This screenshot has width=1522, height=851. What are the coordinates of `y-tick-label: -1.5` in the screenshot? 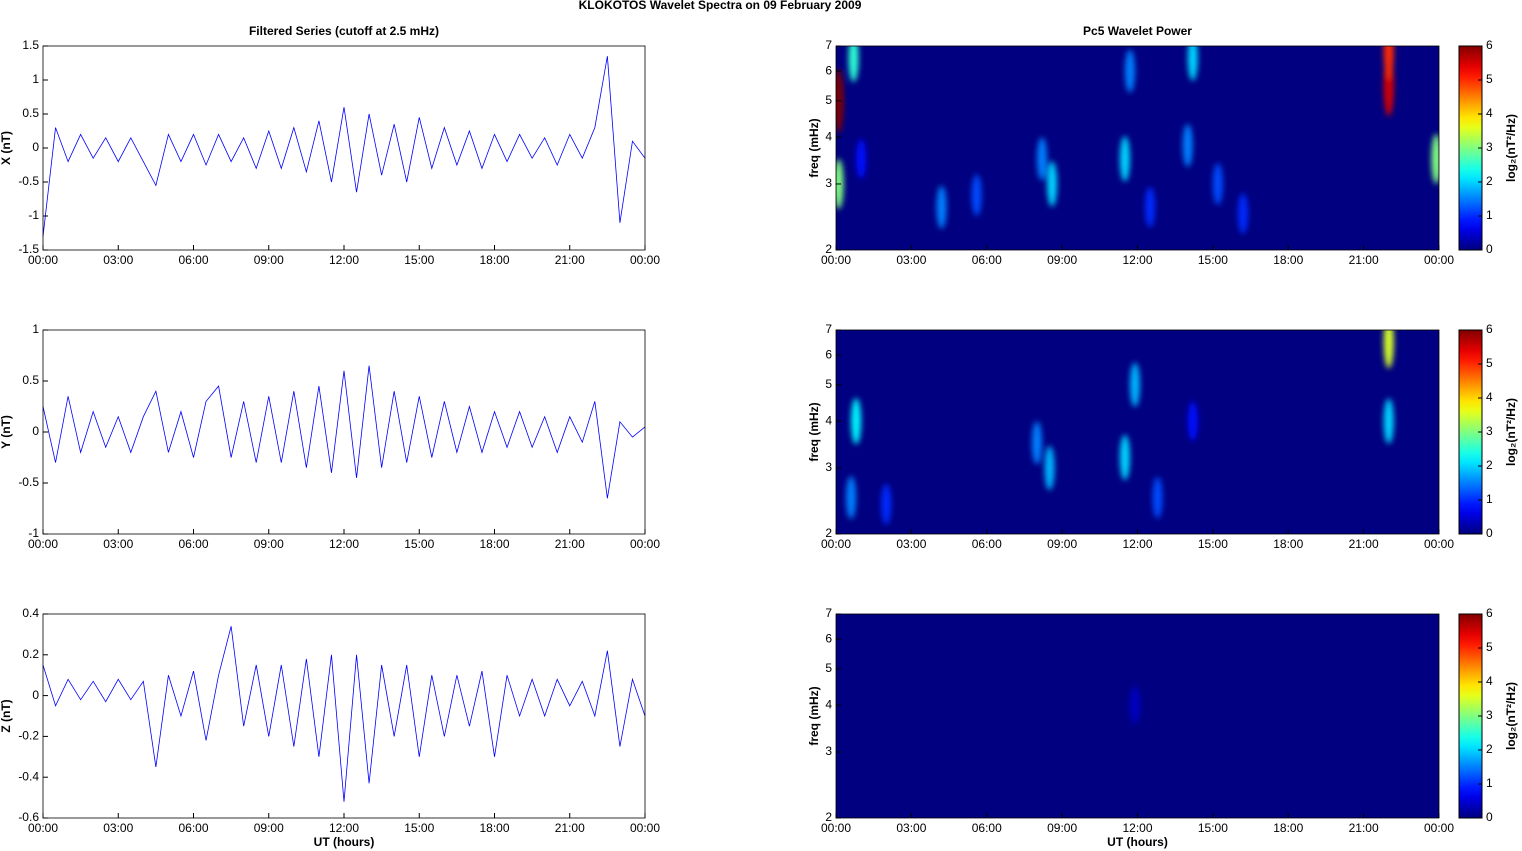 It's located at (28, 249).